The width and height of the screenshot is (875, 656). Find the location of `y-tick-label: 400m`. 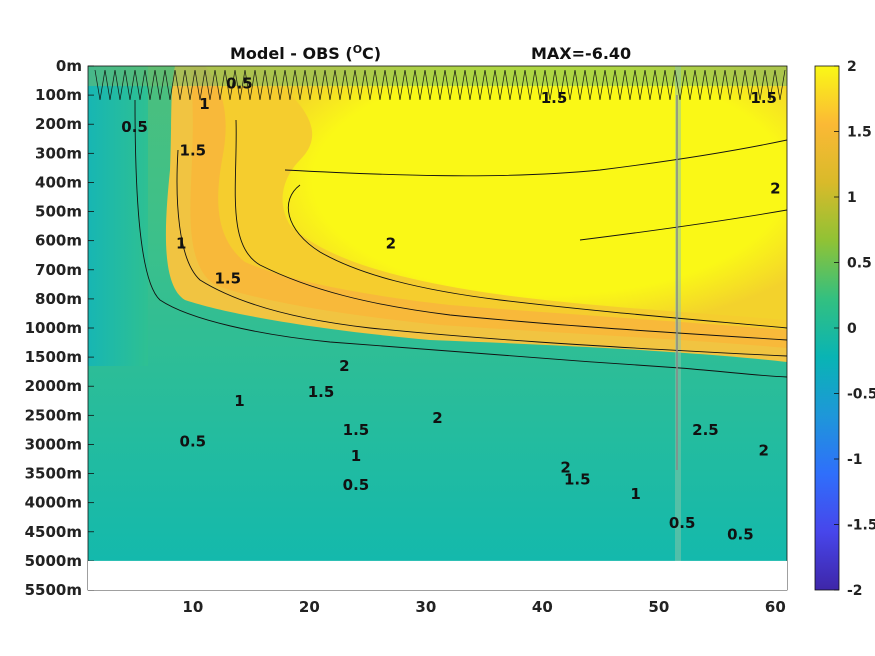

y-tick-label: 400m is located at coordinates (58, 182).